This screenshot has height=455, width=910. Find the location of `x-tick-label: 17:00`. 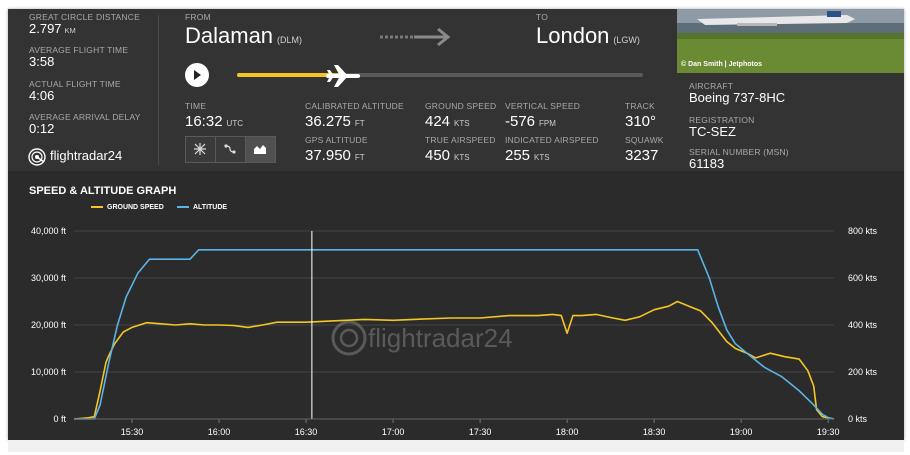

x-tick-label: 17:00 is located at coordinates (393, 432).